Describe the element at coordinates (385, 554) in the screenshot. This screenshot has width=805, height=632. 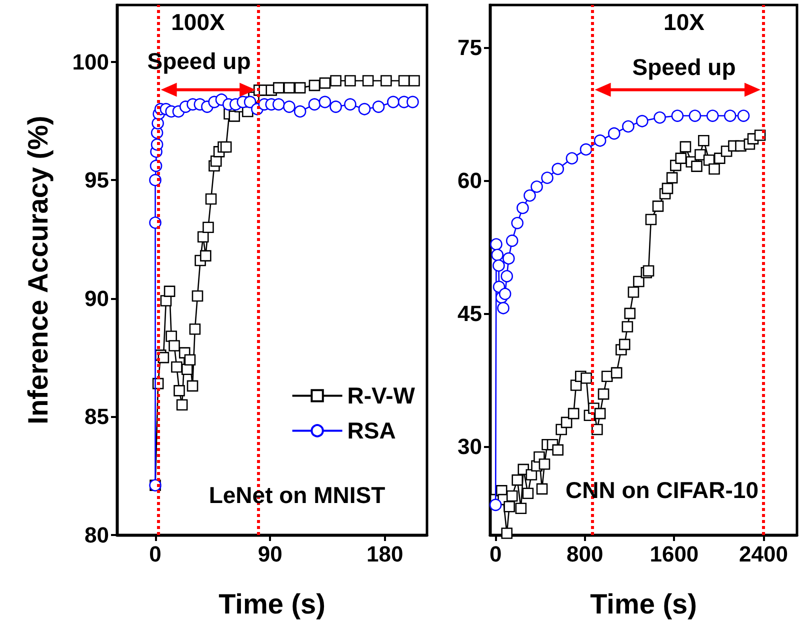
I see `x-tick-label: 180` at that location.